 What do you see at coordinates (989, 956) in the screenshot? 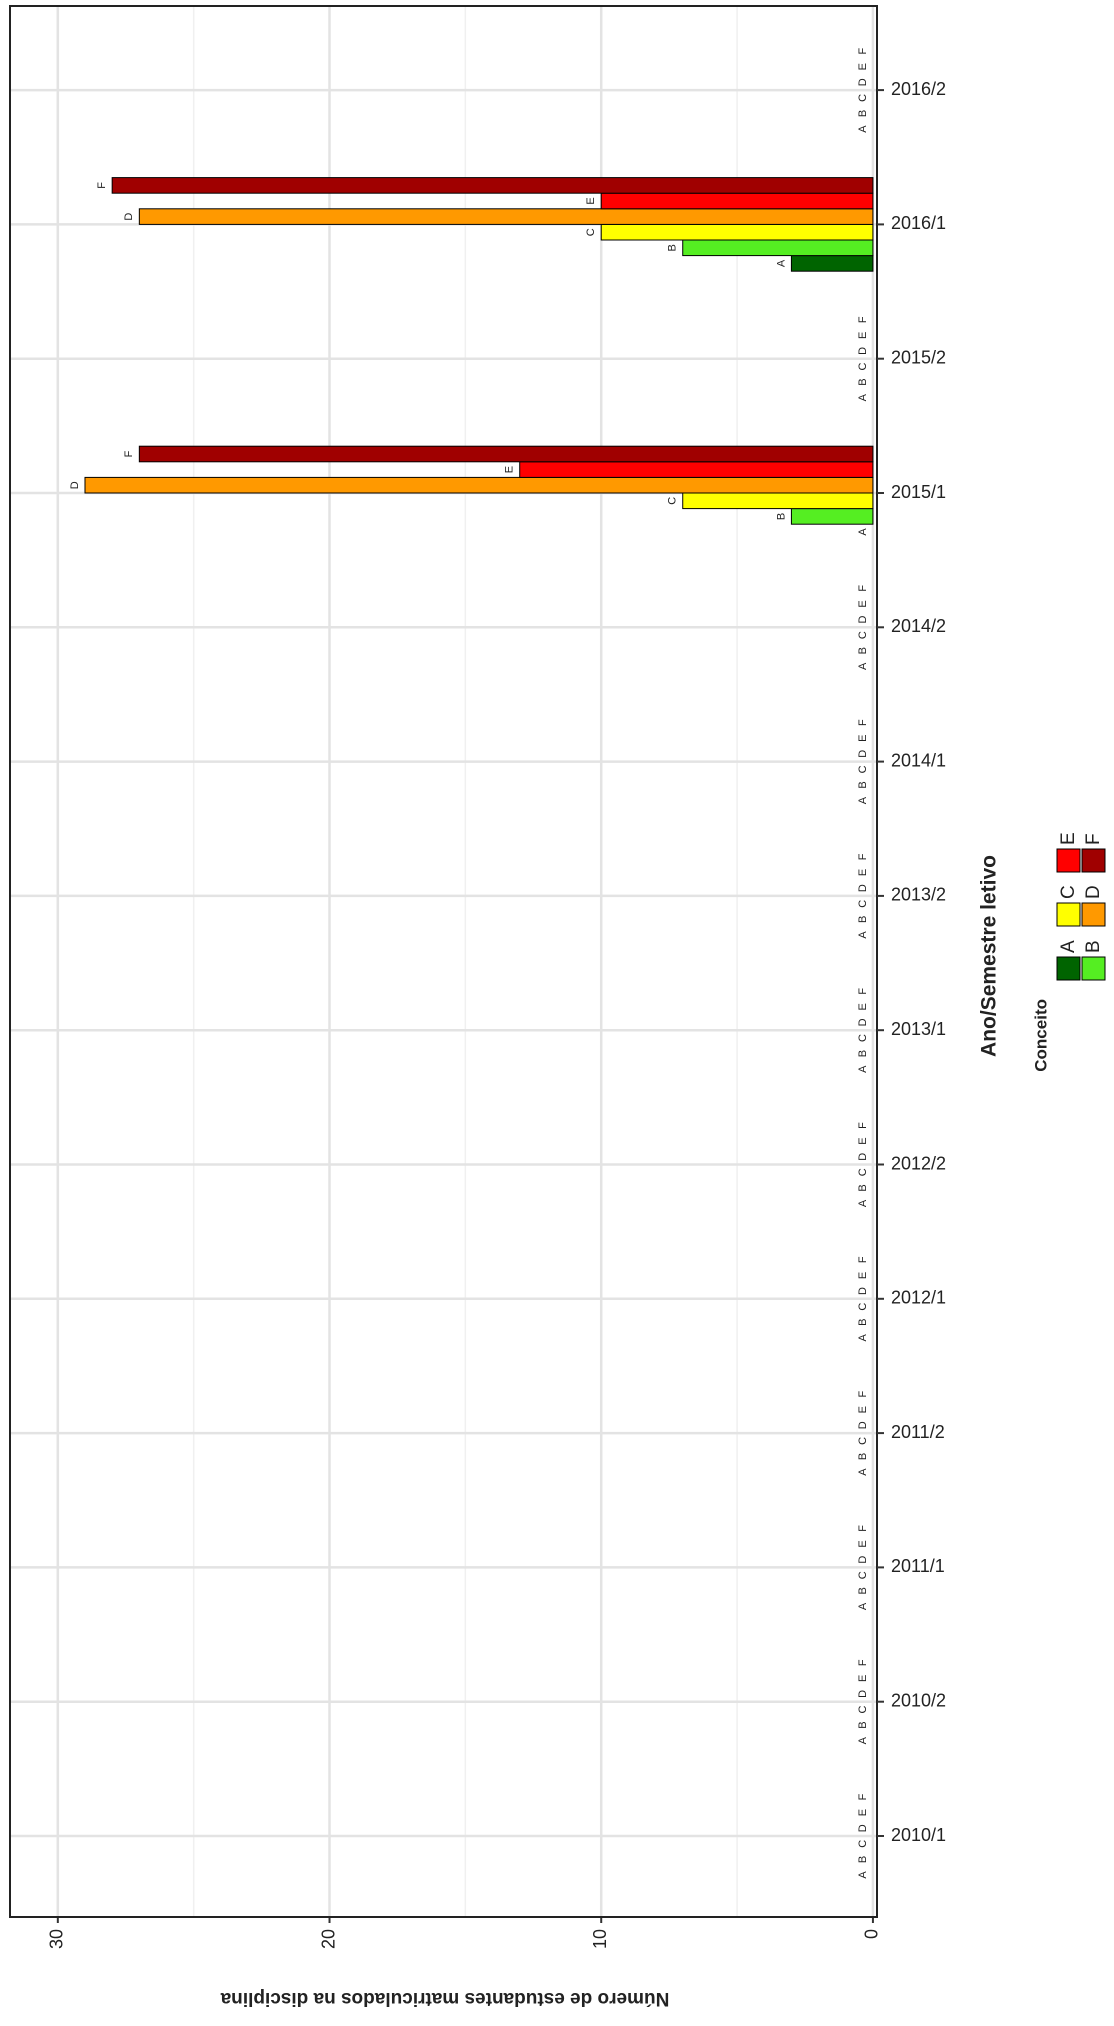
I see `x-axis-title: Ano/Semestre letivo` at bounding box center [989, 956].